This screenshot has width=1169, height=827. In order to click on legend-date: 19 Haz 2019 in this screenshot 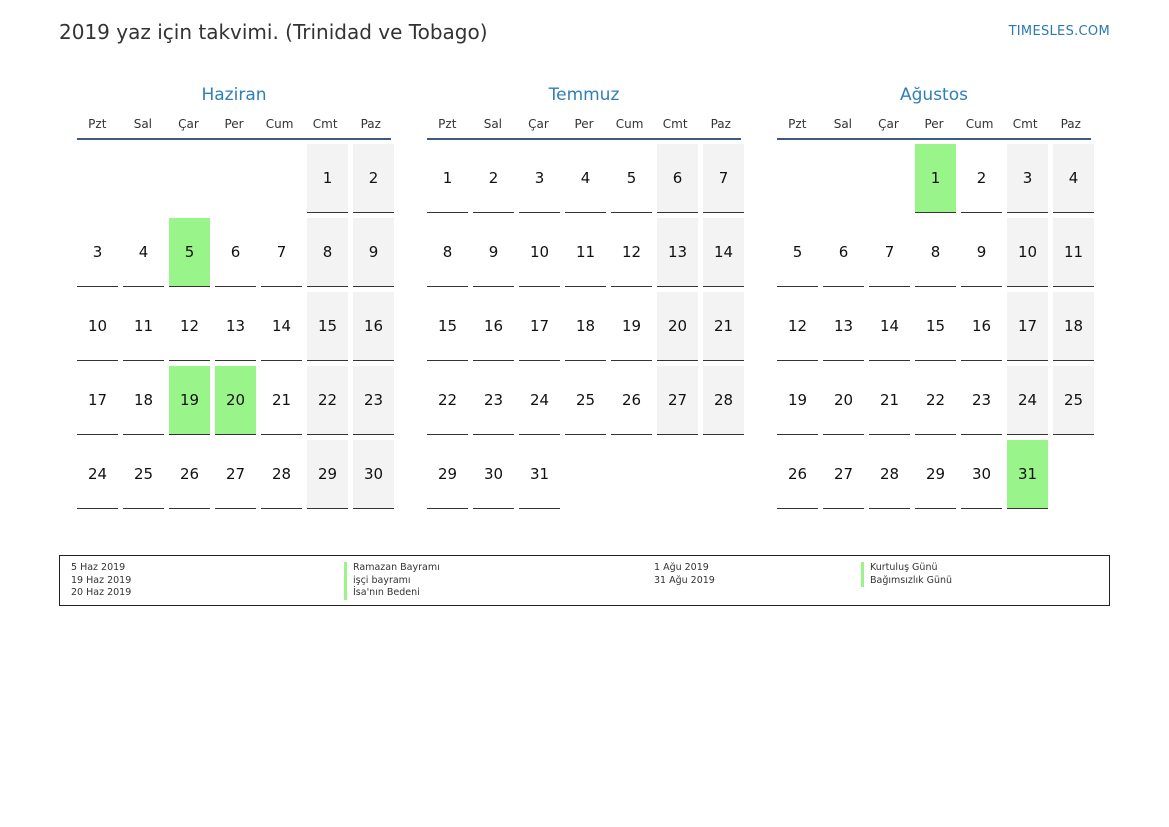, I will do `click(101, 580)`.